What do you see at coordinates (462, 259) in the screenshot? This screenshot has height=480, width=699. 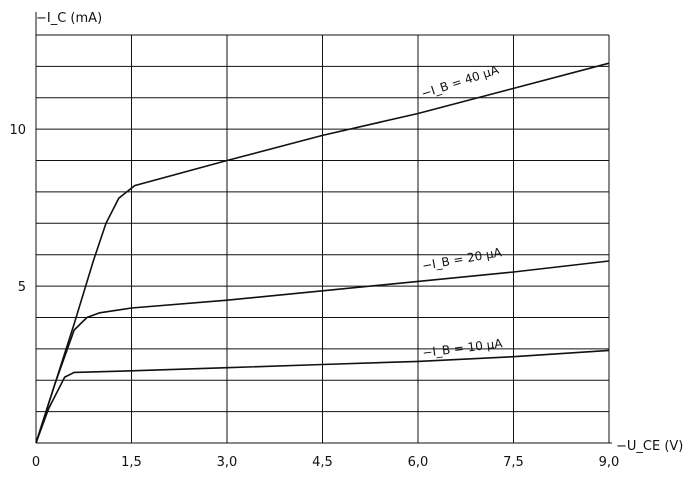 I see `series-label: −I_B = 20 µA` at bounding box center [462, 259].